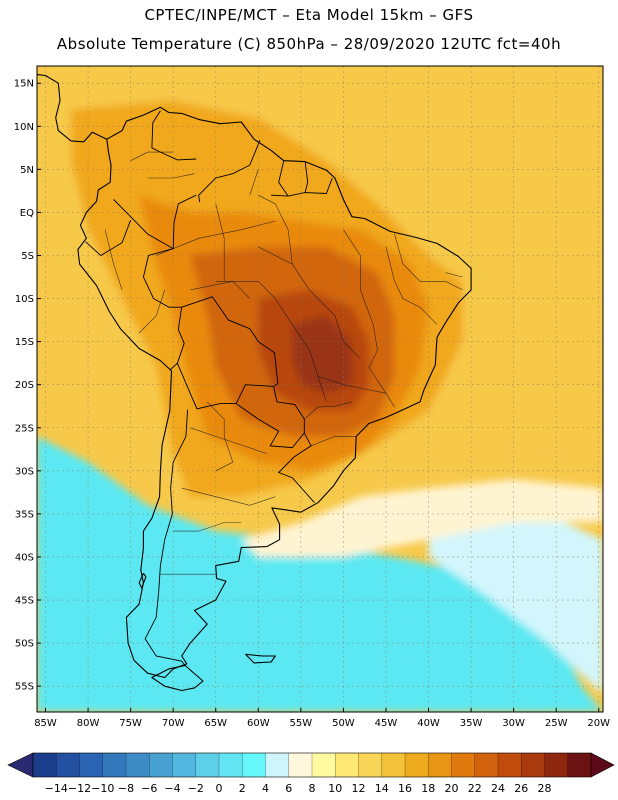 Image resolution: width=618 pixels, height=800 pixels. Describe the element at coordinates (24, 601) in the screenshot. I see `lat-tick-label: 45S` at that location.